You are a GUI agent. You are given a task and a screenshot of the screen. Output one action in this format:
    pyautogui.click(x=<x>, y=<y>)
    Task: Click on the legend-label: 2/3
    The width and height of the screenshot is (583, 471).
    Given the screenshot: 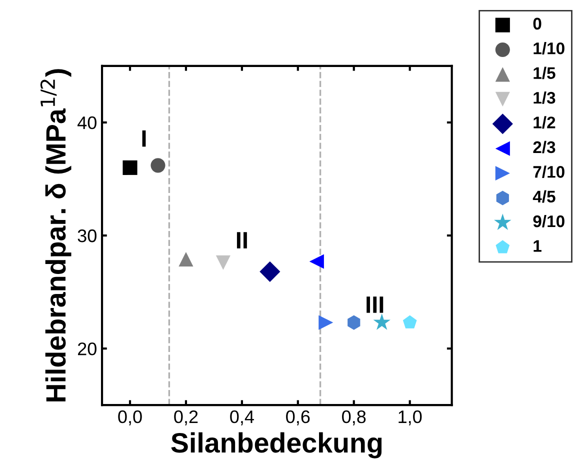 What is the action you would take?
    pyautogui.click(x=544, y=147)
    